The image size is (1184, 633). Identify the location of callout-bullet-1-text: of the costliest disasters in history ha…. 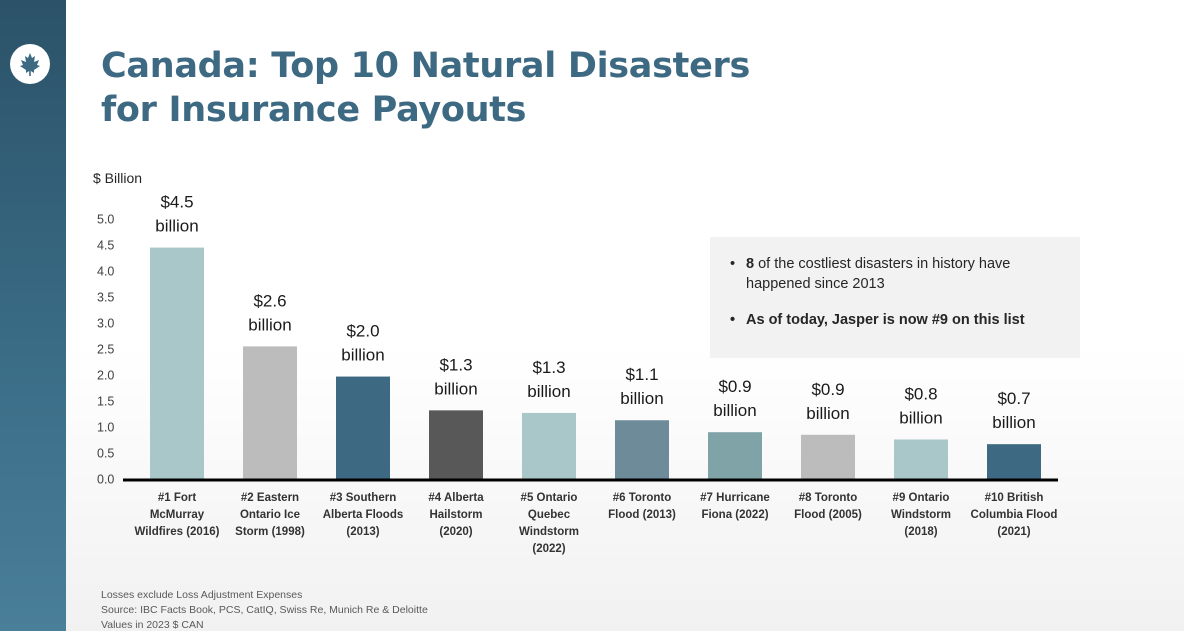
(878, 274).